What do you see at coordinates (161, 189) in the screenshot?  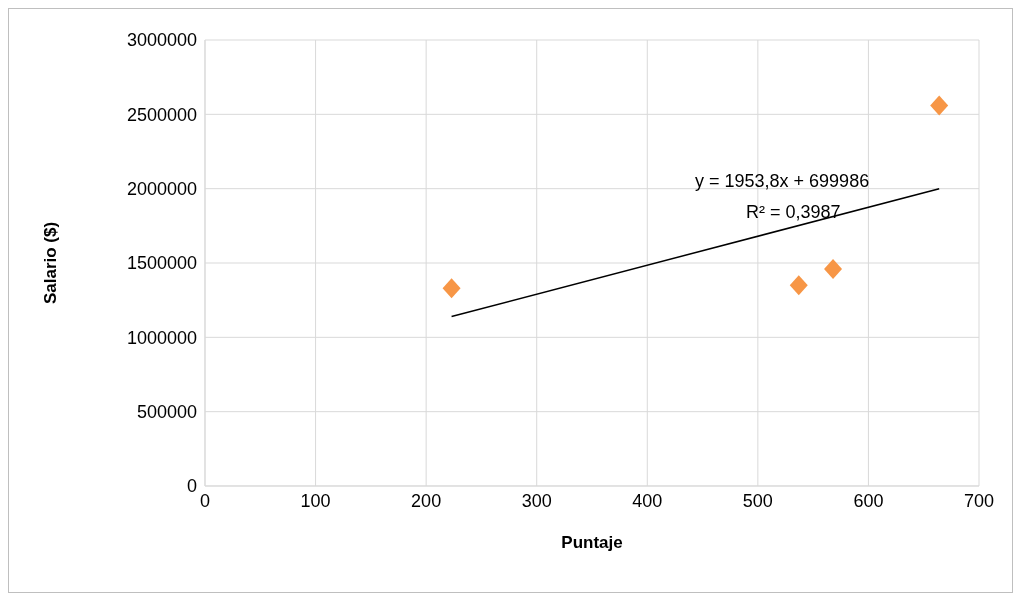 I see `y-tick-label: 2000000` at bounding box center [161, 189].